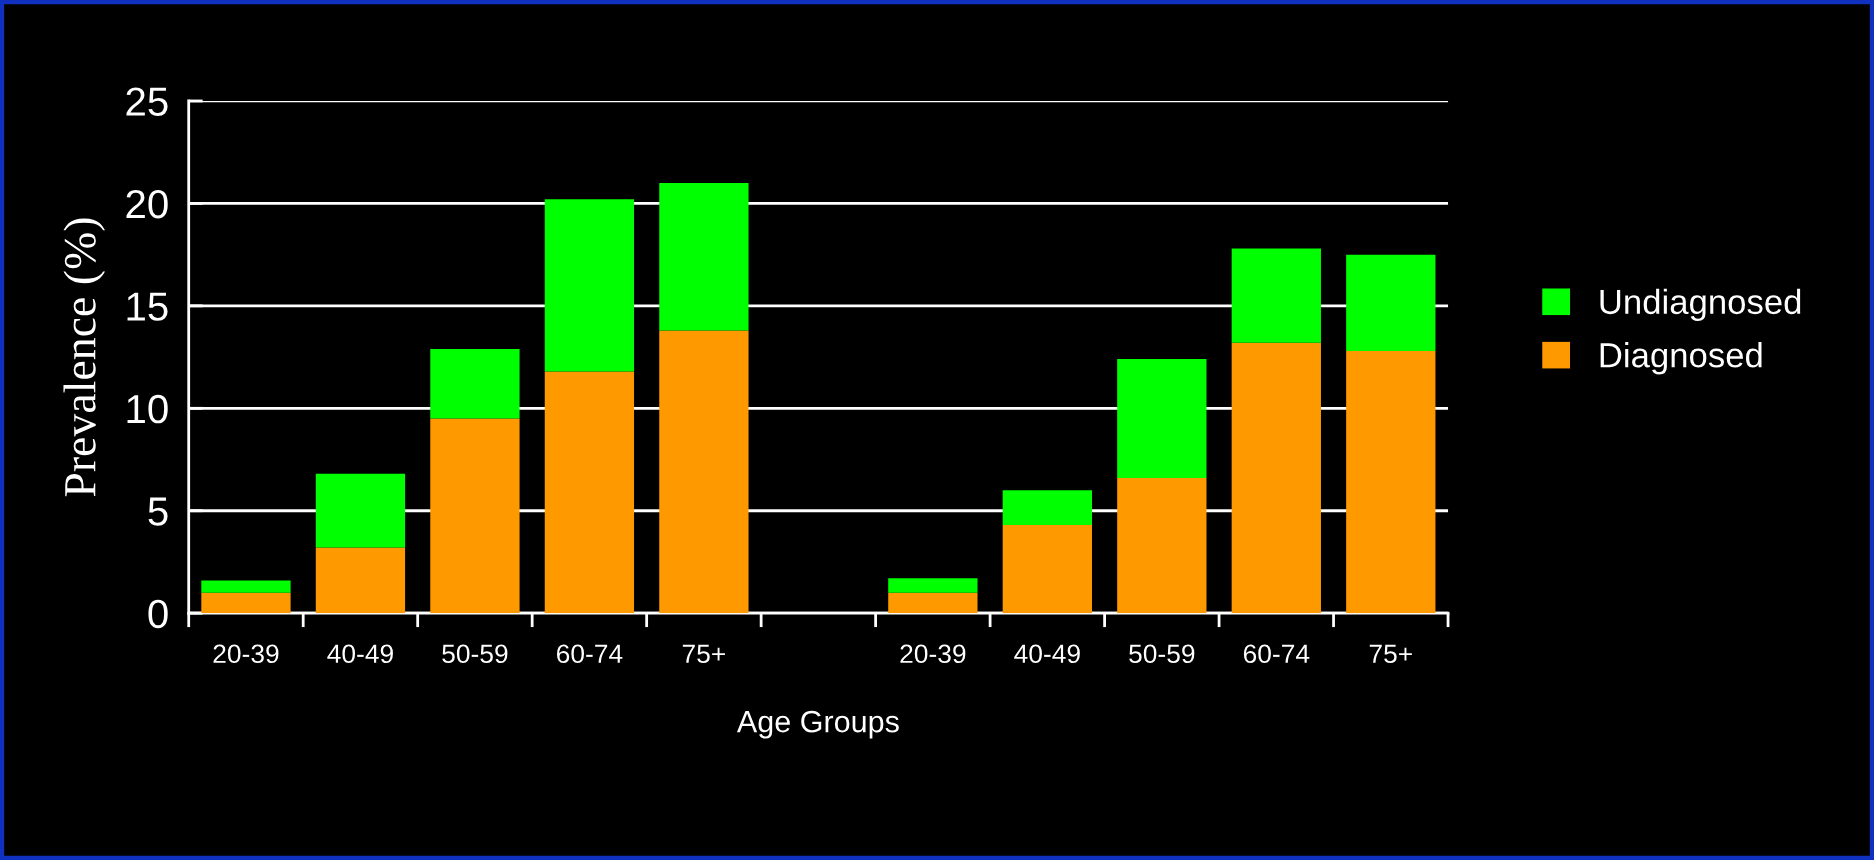  I want to click on legend-label: Diagnosed, so click(1681, 358).